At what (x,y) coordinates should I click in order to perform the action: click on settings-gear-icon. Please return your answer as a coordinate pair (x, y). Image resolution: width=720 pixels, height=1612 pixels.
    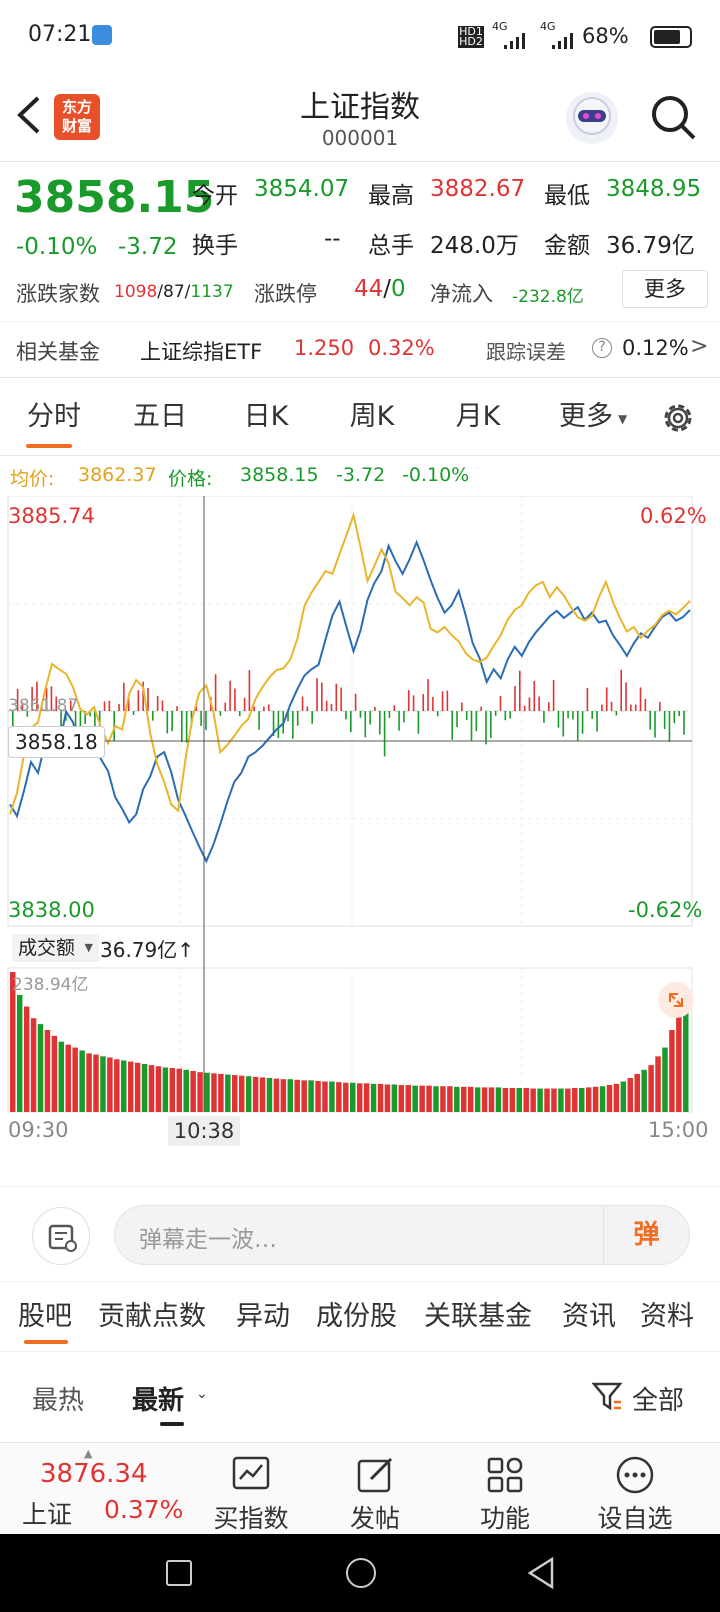
    Looking at the image, I should click on (678, 420).